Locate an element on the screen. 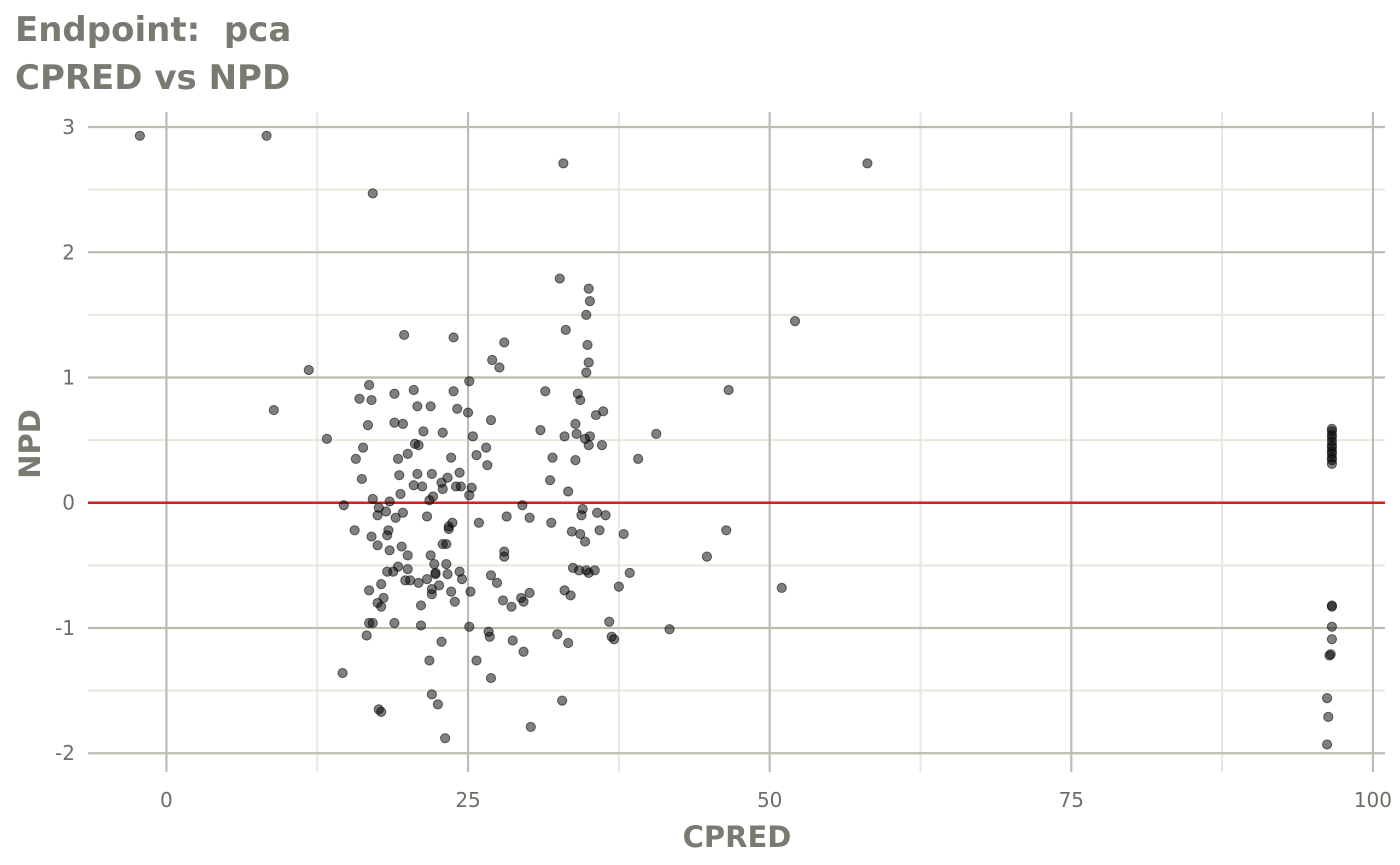 This screenshot has width=1400, height=865. x-axis-title: CPRED is located at coordinates (737, 837).